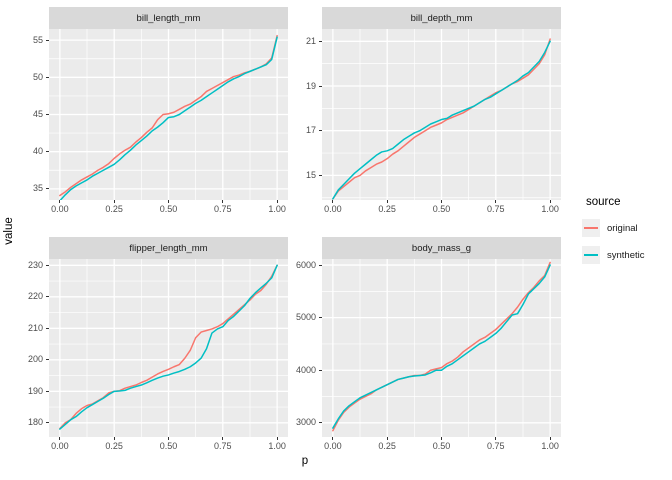 This screenshot has height=480, width=672. I want to click on y-tick-label: 19, so click(310, 85).